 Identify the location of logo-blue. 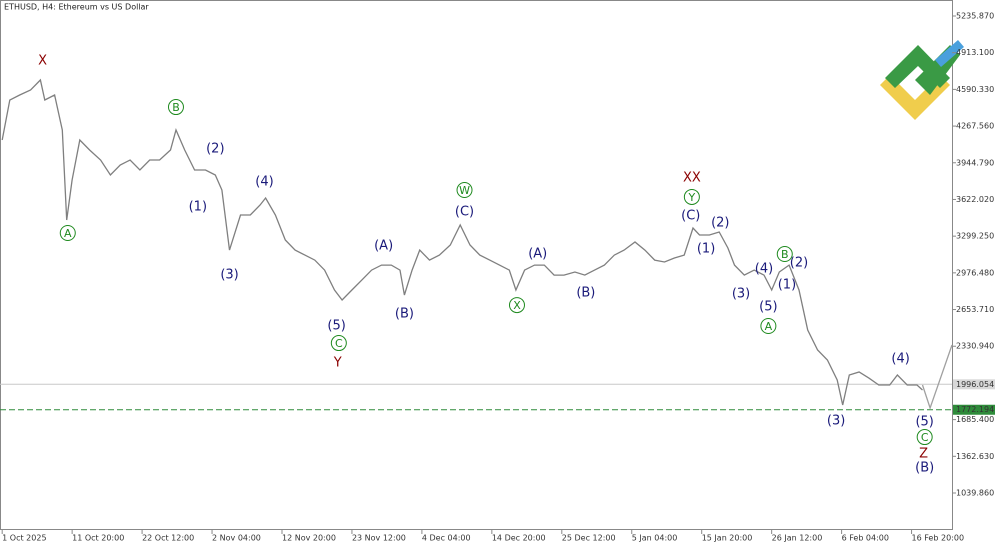
(949, 53).